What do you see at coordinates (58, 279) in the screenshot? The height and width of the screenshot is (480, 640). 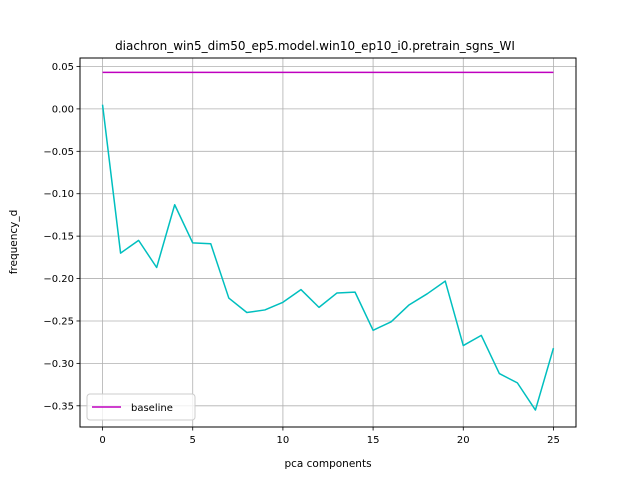 I see `y-tick-label: −0.20` at bounding box center [58, 279].